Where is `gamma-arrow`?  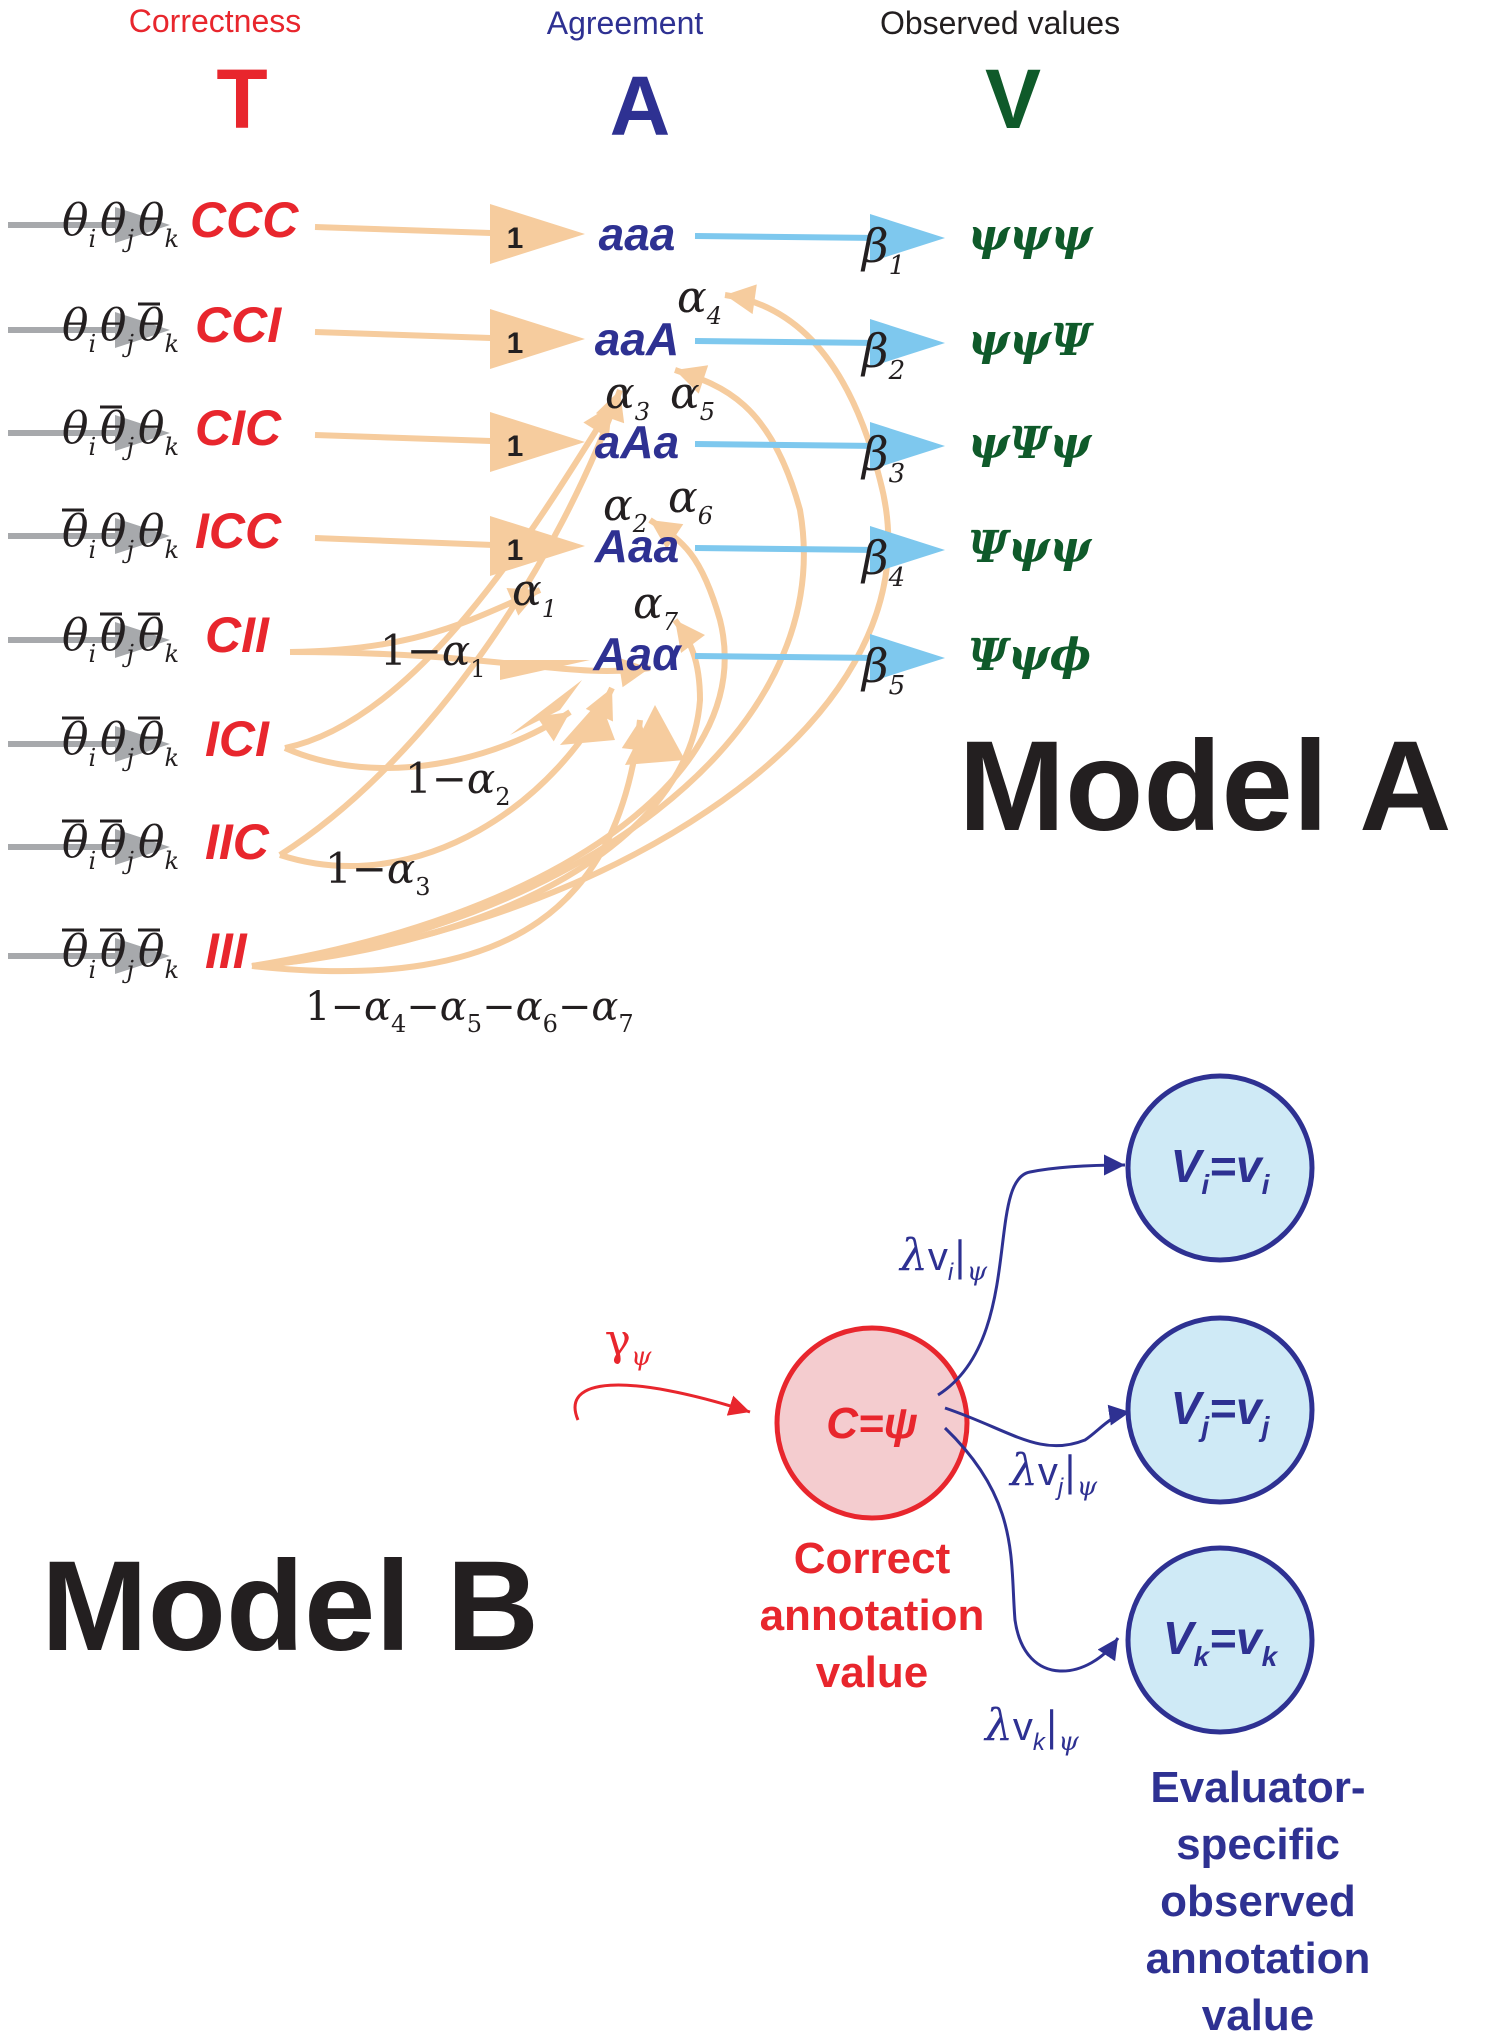 gamma-arrow is located at coordinates (662, 1402).